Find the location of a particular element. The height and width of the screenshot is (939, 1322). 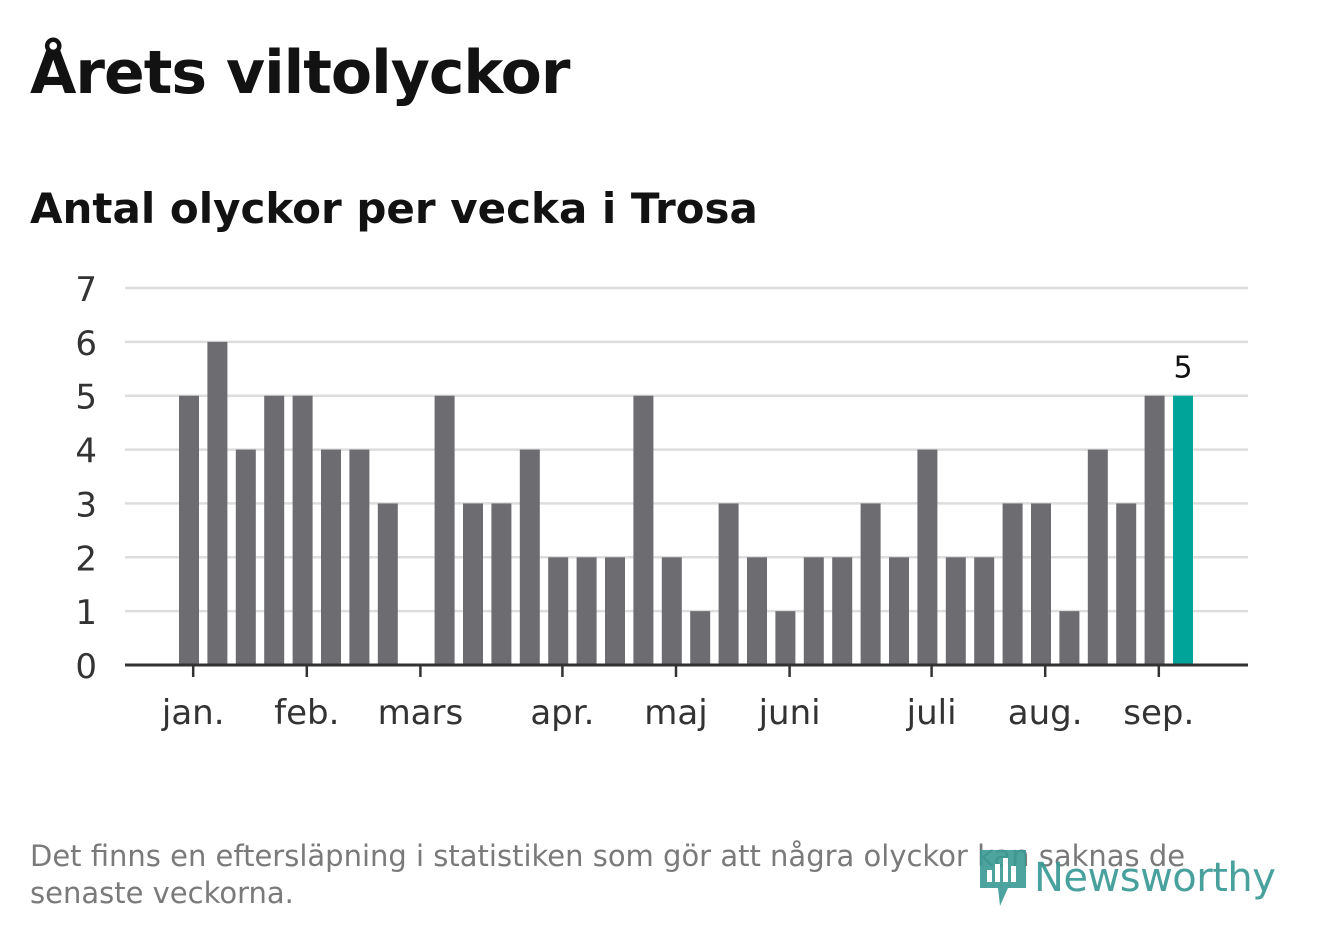

y-tick-label: 0 is located at coordinates (86, 667).